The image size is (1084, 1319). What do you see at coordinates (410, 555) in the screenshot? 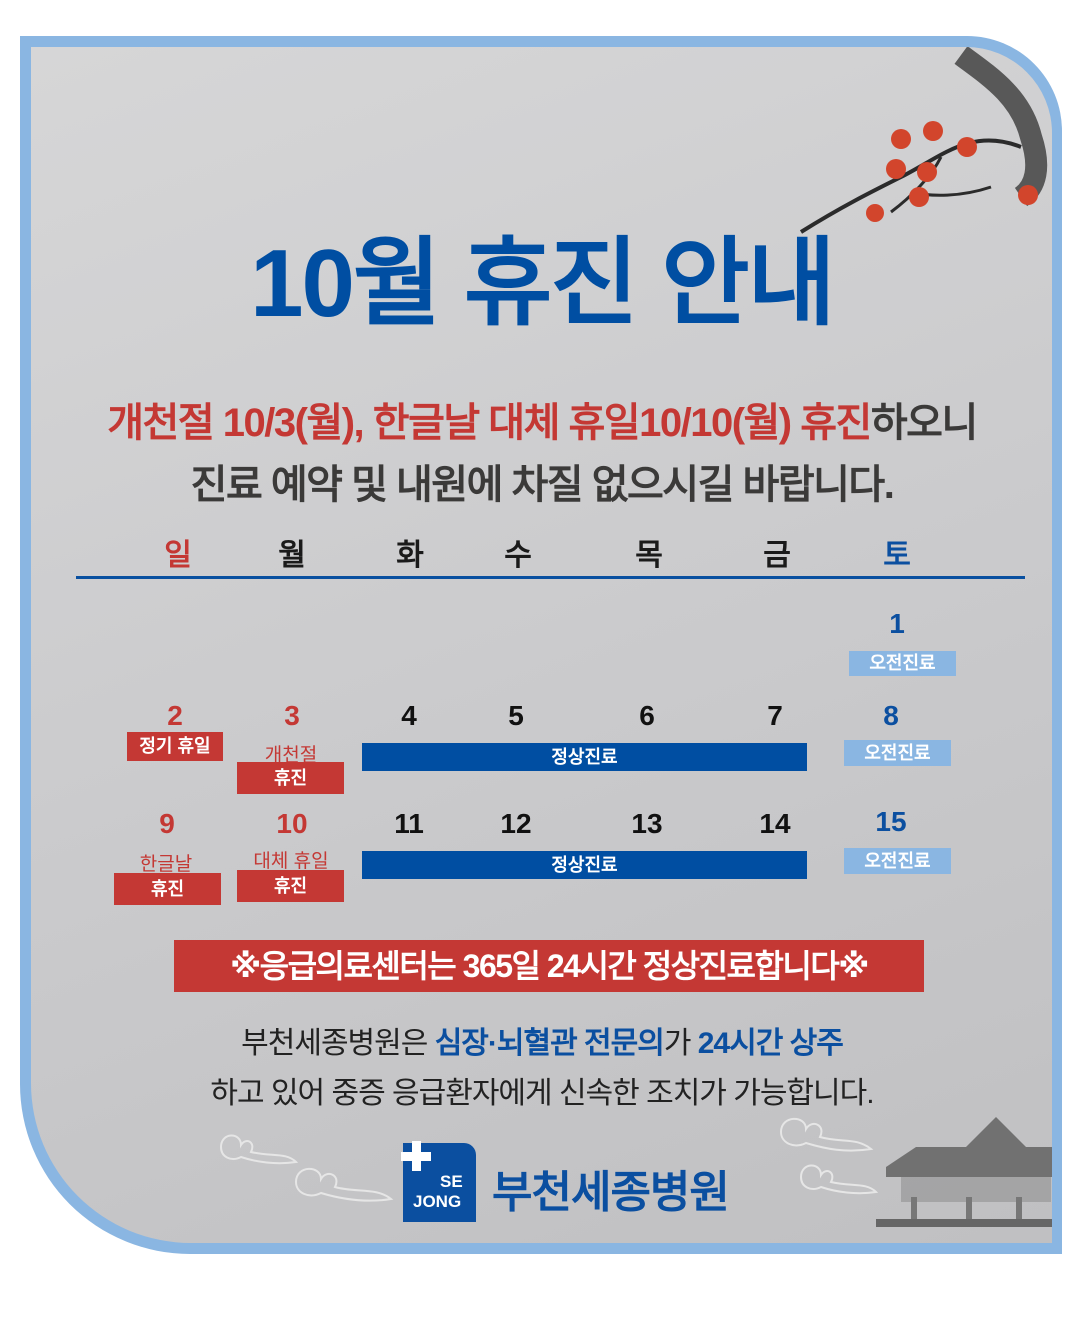
I see `weekday-tue: 화` at bounding box center [410, 555].